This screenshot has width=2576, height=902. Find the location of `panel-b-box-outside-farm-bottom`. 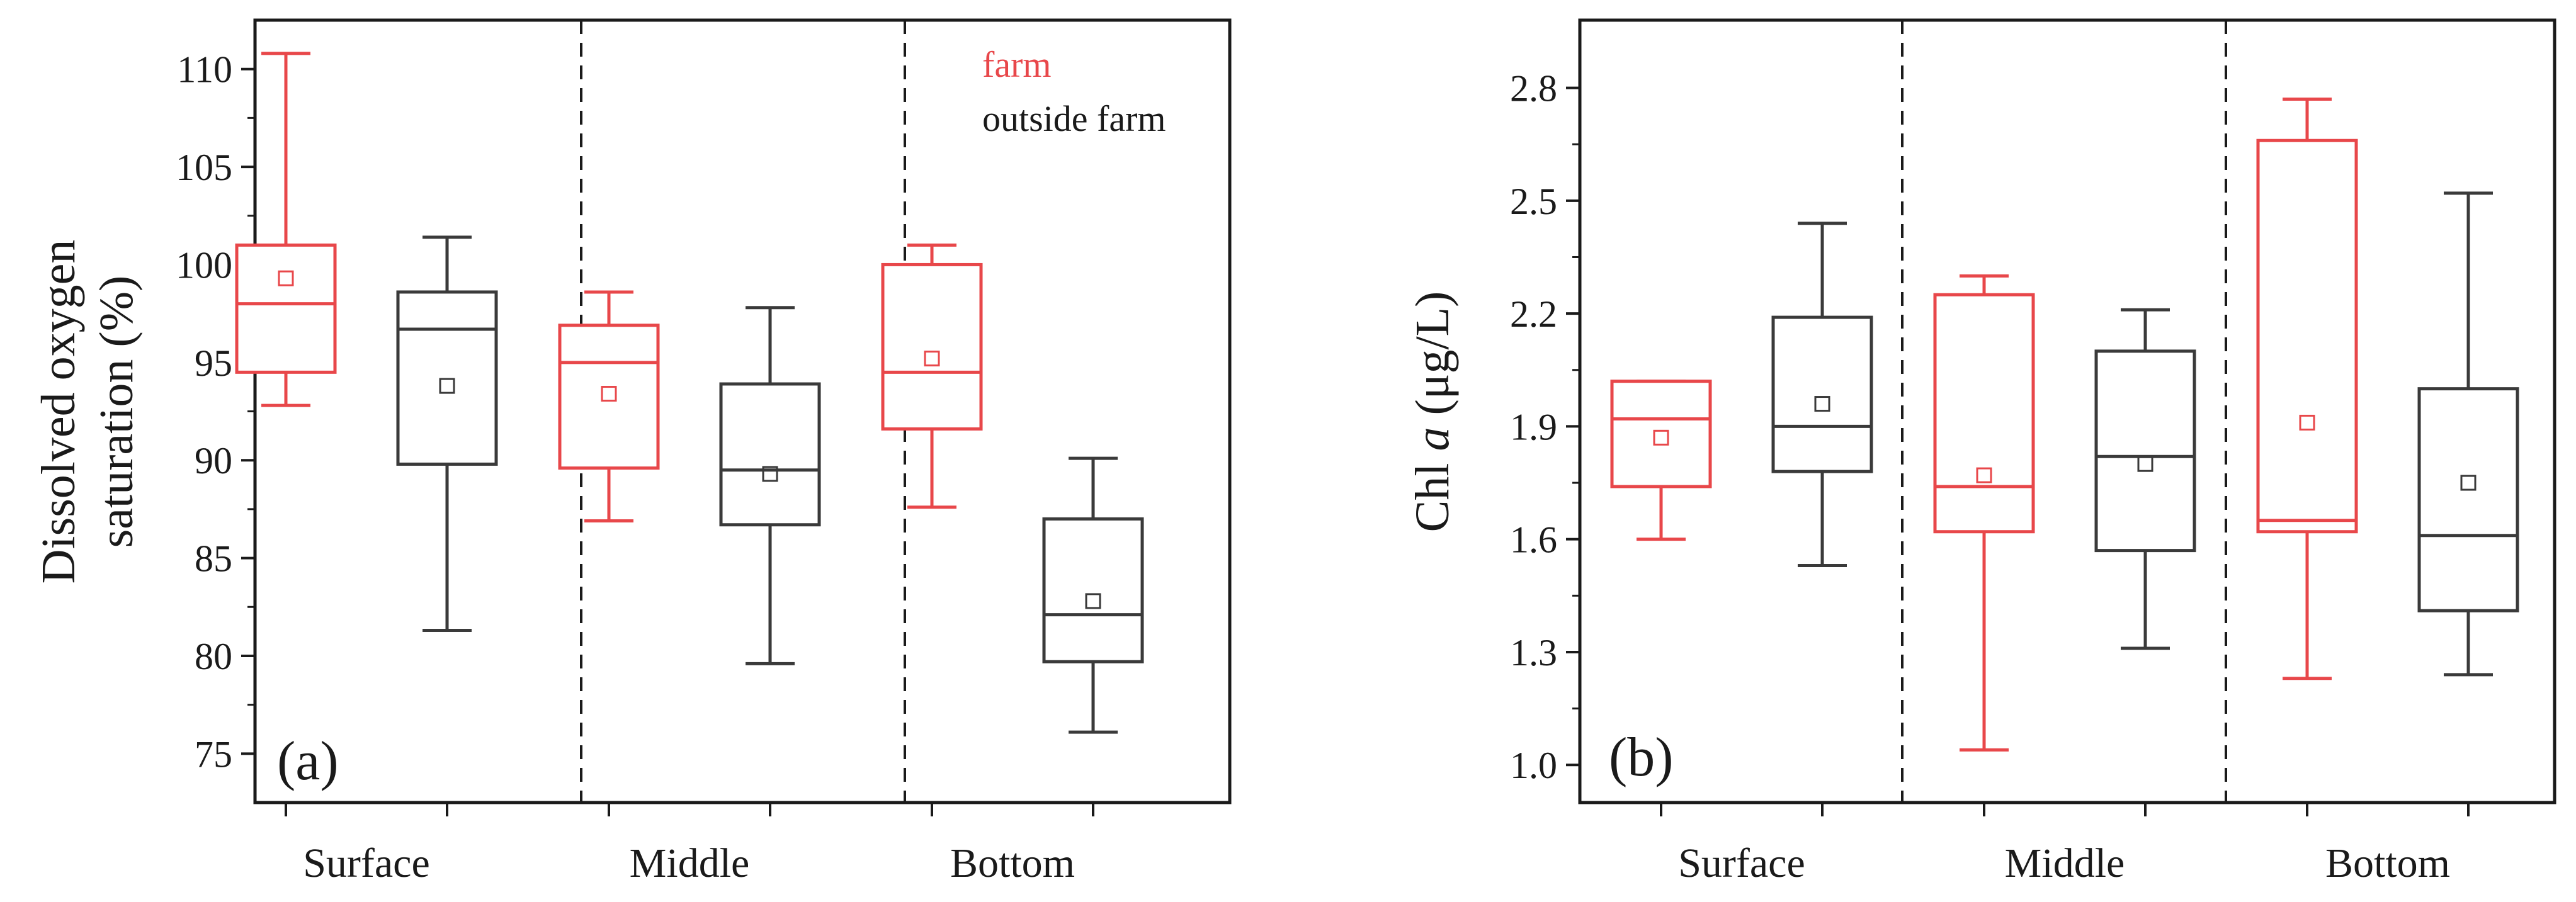

panel-b-box-outside-farm-bottom is located at coordinates (2468, 434).